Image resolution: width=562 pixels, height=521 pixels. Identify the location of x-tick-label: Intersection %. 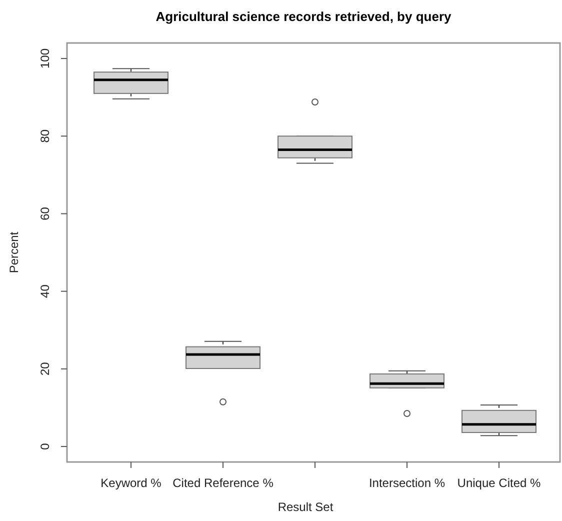
(407, 483).